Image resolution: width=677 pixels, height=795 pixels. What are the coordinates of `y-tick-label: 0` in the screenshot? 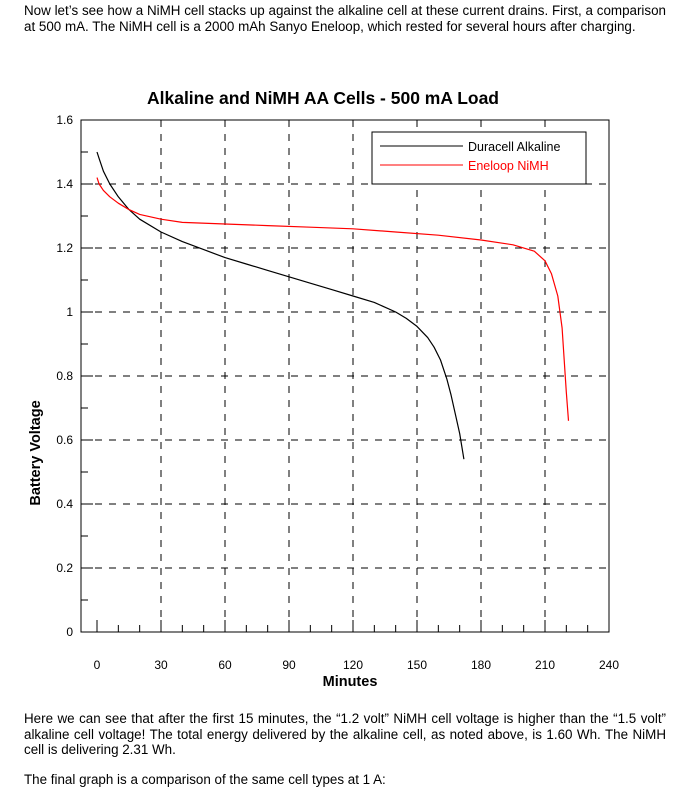 It's located at (69, 632).